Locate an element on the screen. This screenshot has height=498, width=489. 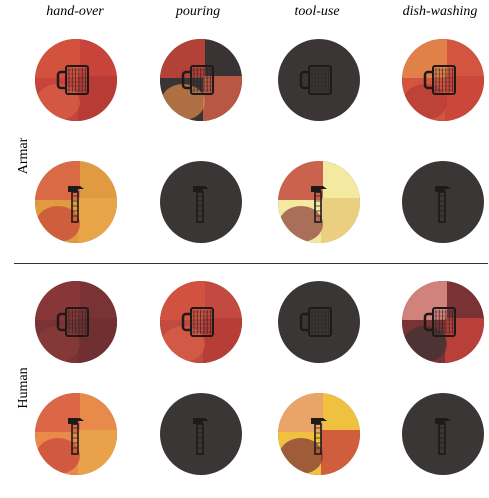
column-header-dish-washing: dish-washing is located at coordinates (437, 12).